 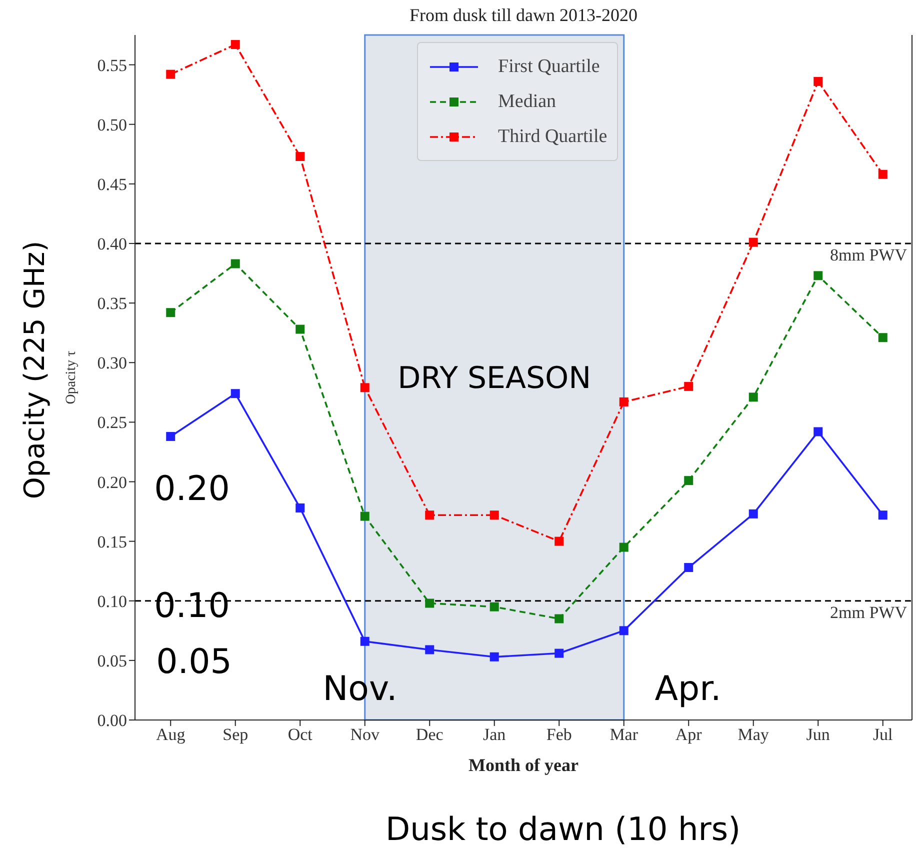 I want to click on x-tick-label: Feb, so click(x=559, y=734).